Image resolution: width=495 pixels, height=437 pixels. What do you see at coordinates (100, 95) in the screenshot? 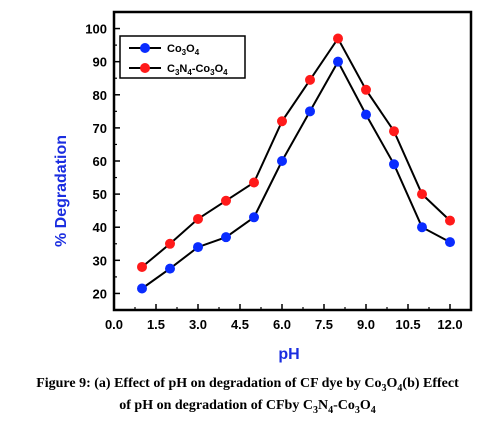
I see `y-tick-label: 80` at bounding box center [100, 95].